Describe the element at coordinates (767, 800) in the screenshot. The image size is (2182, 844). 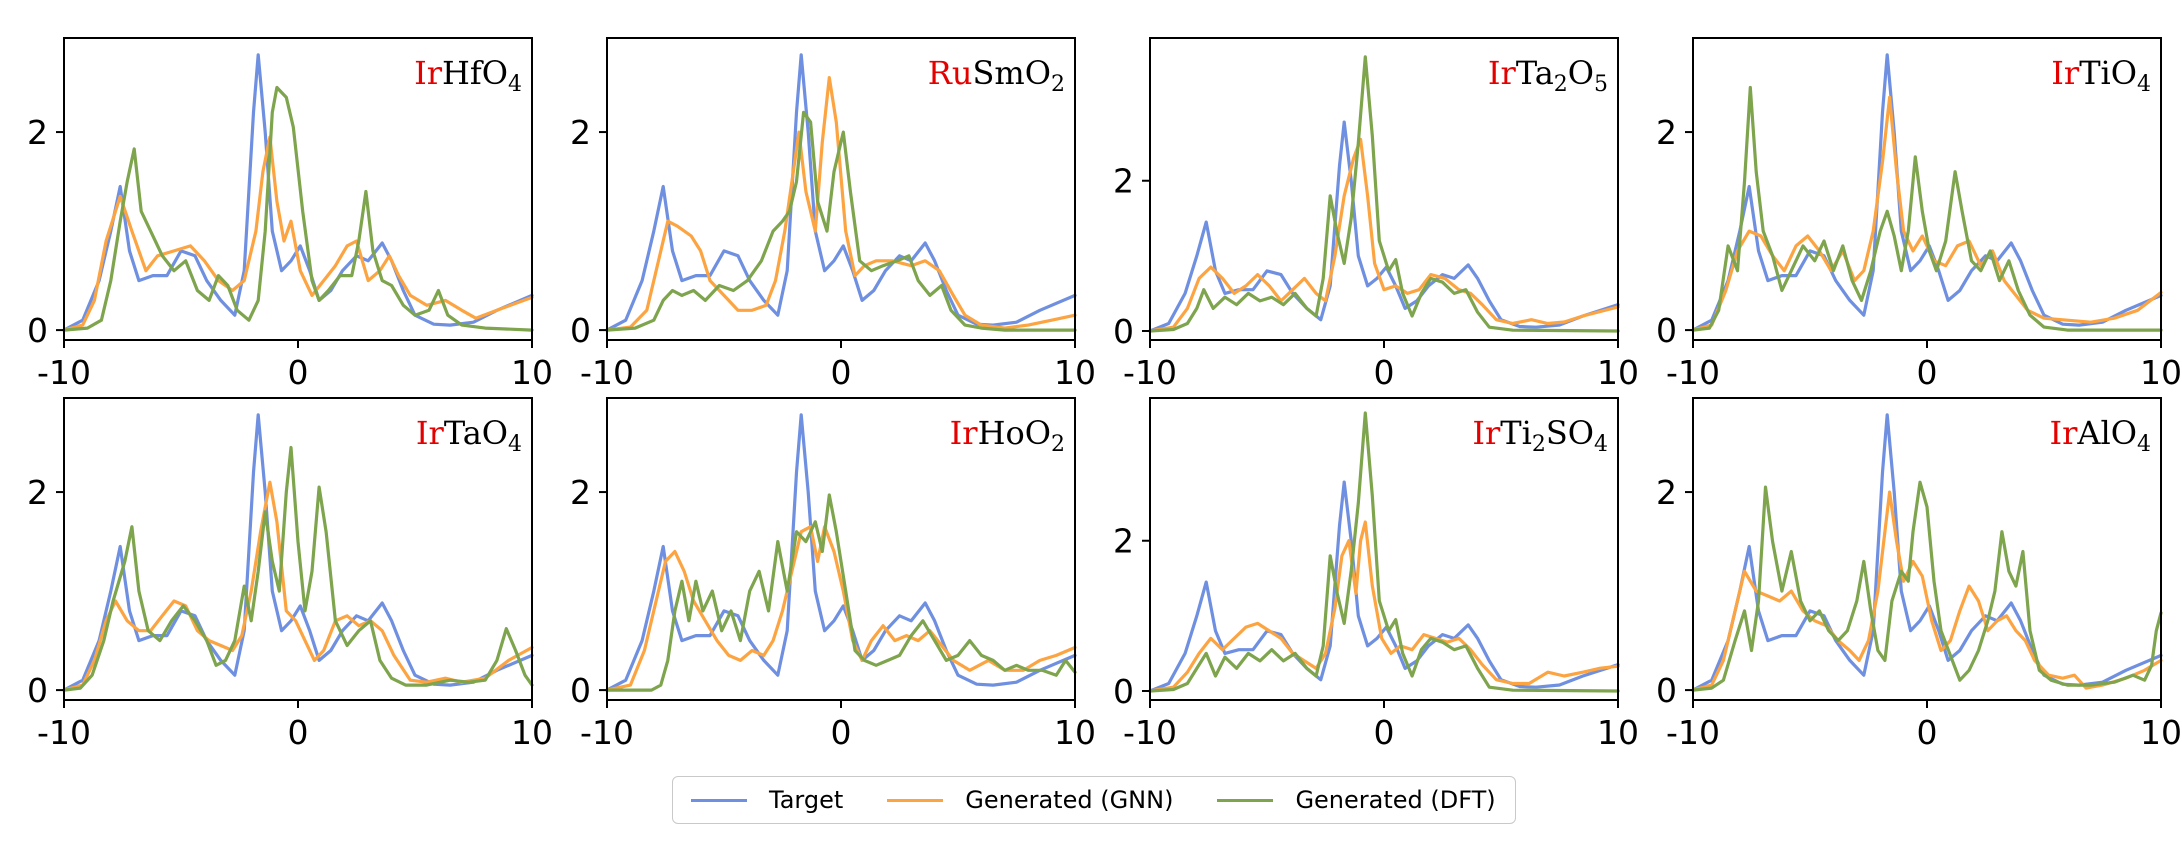
I see `legend-item-target: Target` at that location.